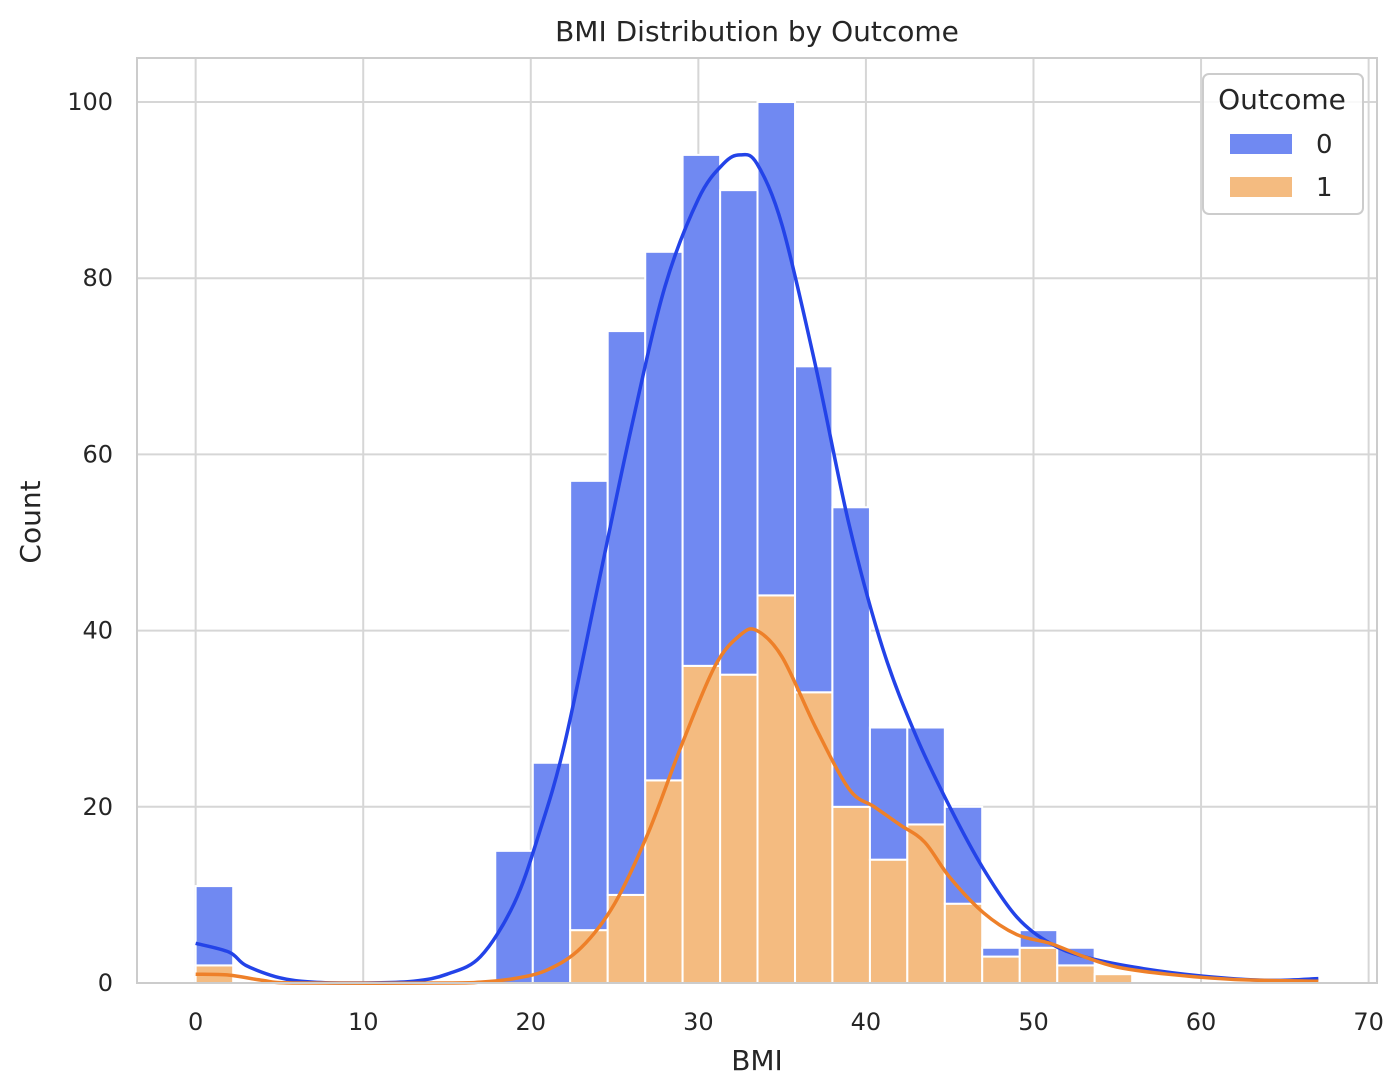 The image size is (1395, 1088). I want to click on y-tick-label: 0, so click(105, 983).